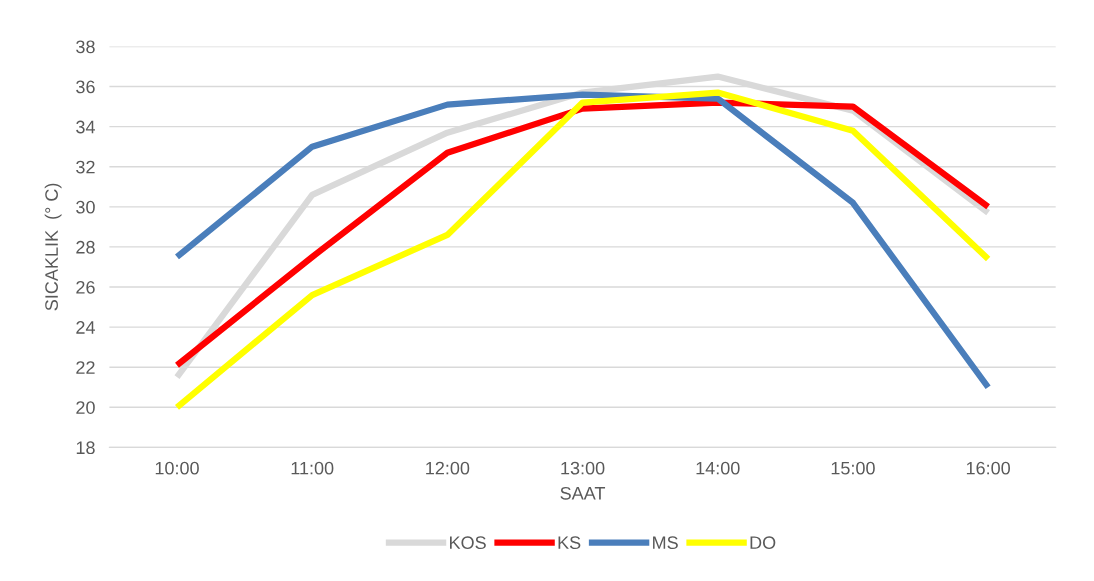 The height and width of the screenshot is (581, 1094). What do you see at coordinates (853, 468) in the screenshot?
I see `x-tick-label: 15:00` at bounding box center [853, 468].